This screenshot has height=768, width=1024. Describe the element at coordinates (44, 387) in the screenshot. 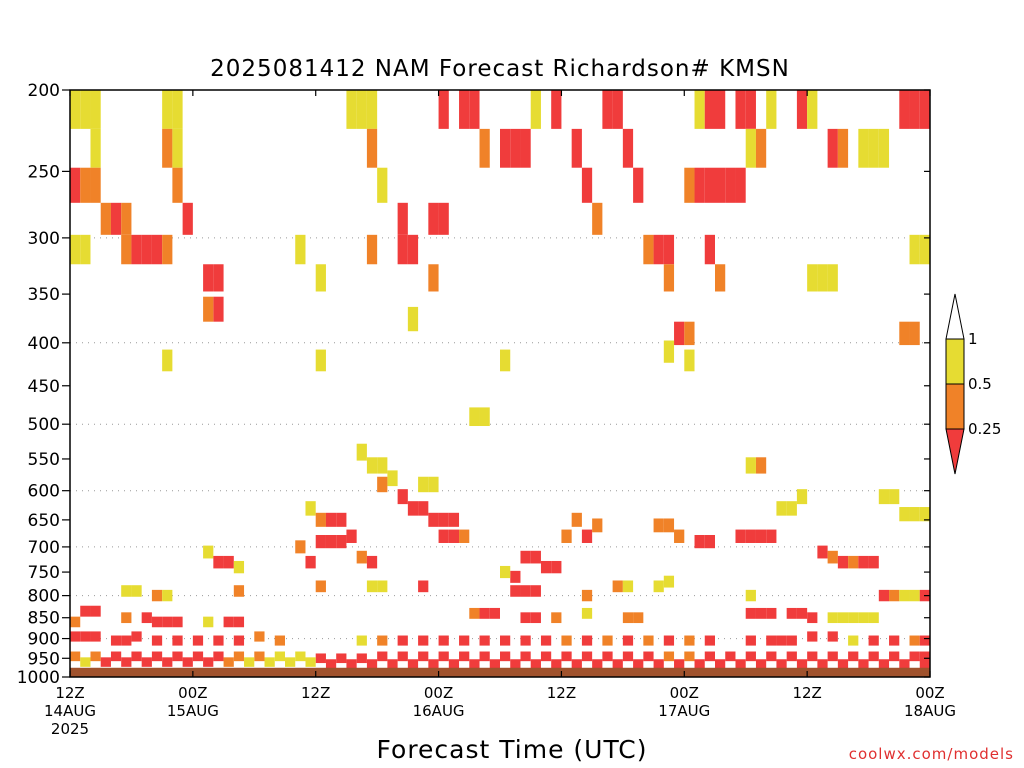

I see `y-tick-label: 450` at that location.